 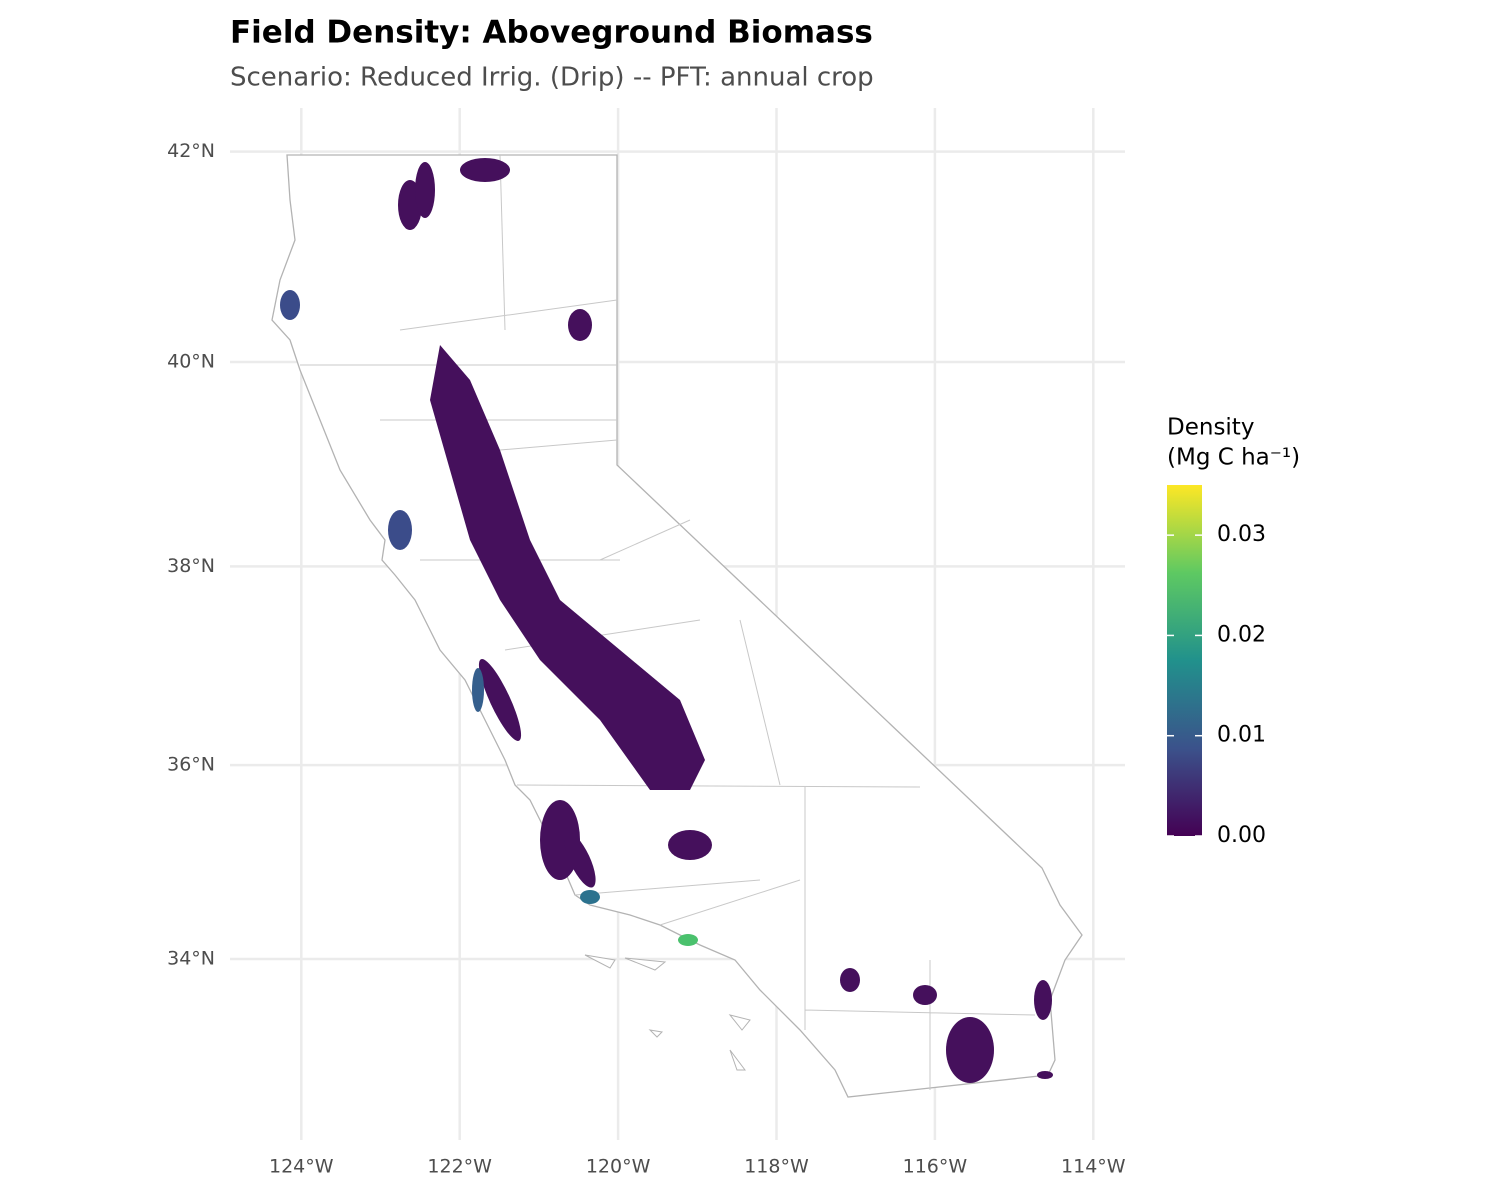 I want to click on x-tick-label: 116°W, so click(x=935, y=1167).